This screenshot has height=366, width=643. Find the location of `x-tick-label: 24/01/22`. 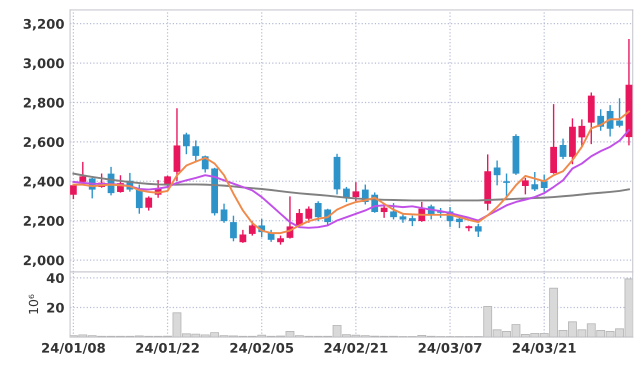

x-tick-label: 24/01/22 is located at coordinates (167, 348).